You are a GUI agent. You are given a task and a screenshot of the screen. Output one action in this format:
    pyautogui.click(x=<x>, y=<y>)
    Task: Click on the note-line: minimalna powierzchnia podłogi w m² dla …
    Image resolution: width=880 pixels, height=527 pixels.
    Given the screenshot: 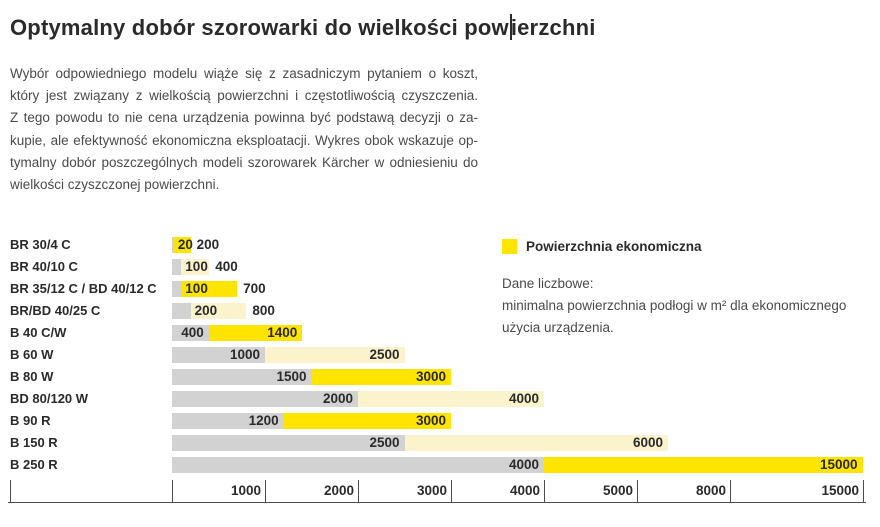 What is the action you would take?
    pyautogui.click(x=674, y=305)
    